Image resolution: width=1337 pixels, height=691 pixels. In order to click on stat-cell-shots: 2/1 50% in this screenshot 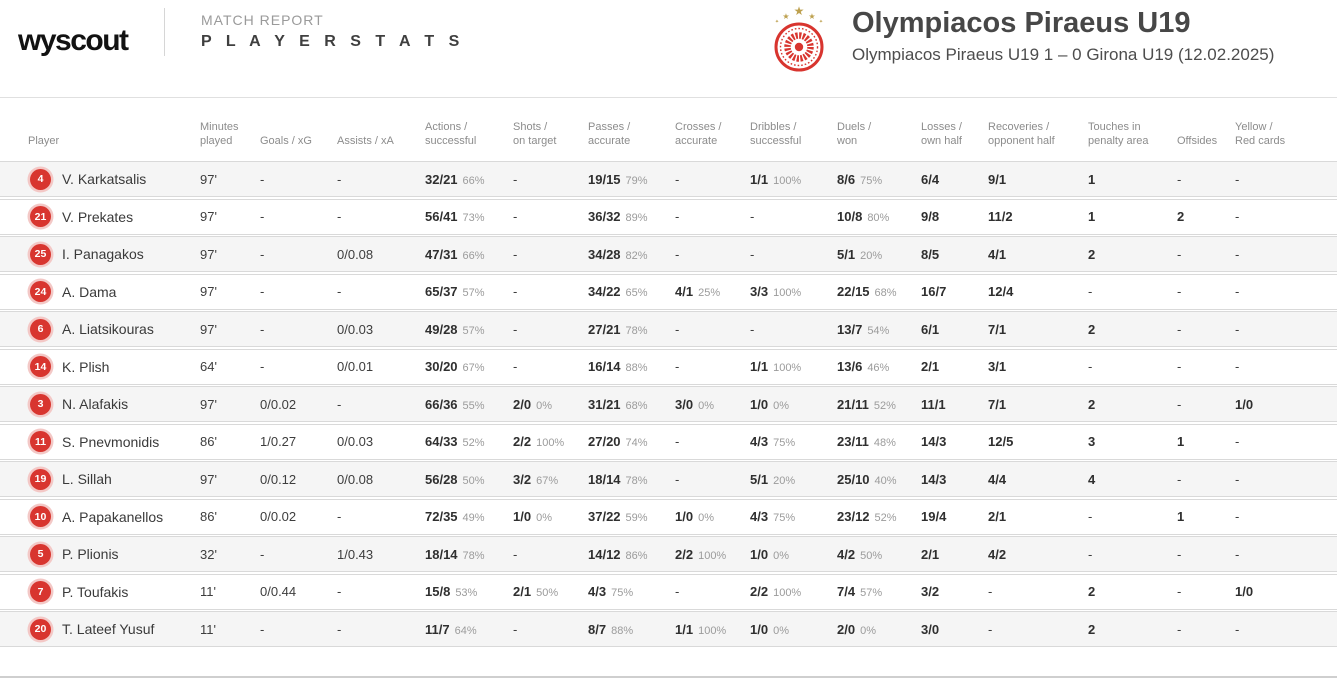, I will do `click(550, 591)`.